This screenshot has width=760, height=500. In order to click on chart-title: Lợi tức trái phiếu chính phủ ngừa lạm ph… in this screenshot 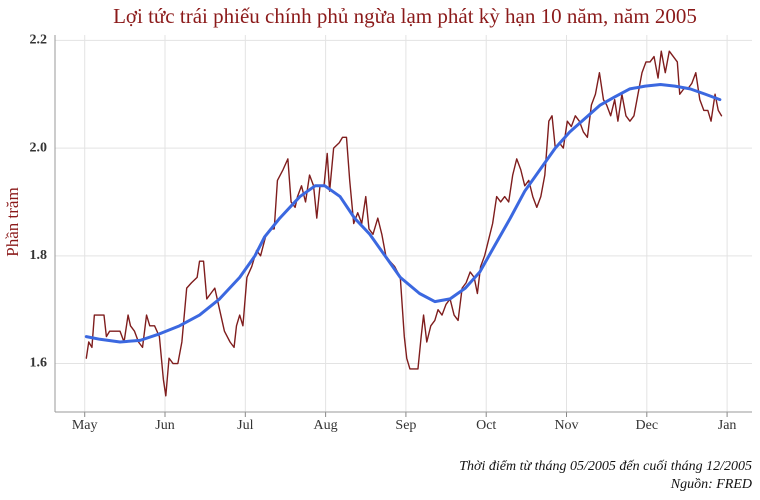, I will do `click(405, 16)`.